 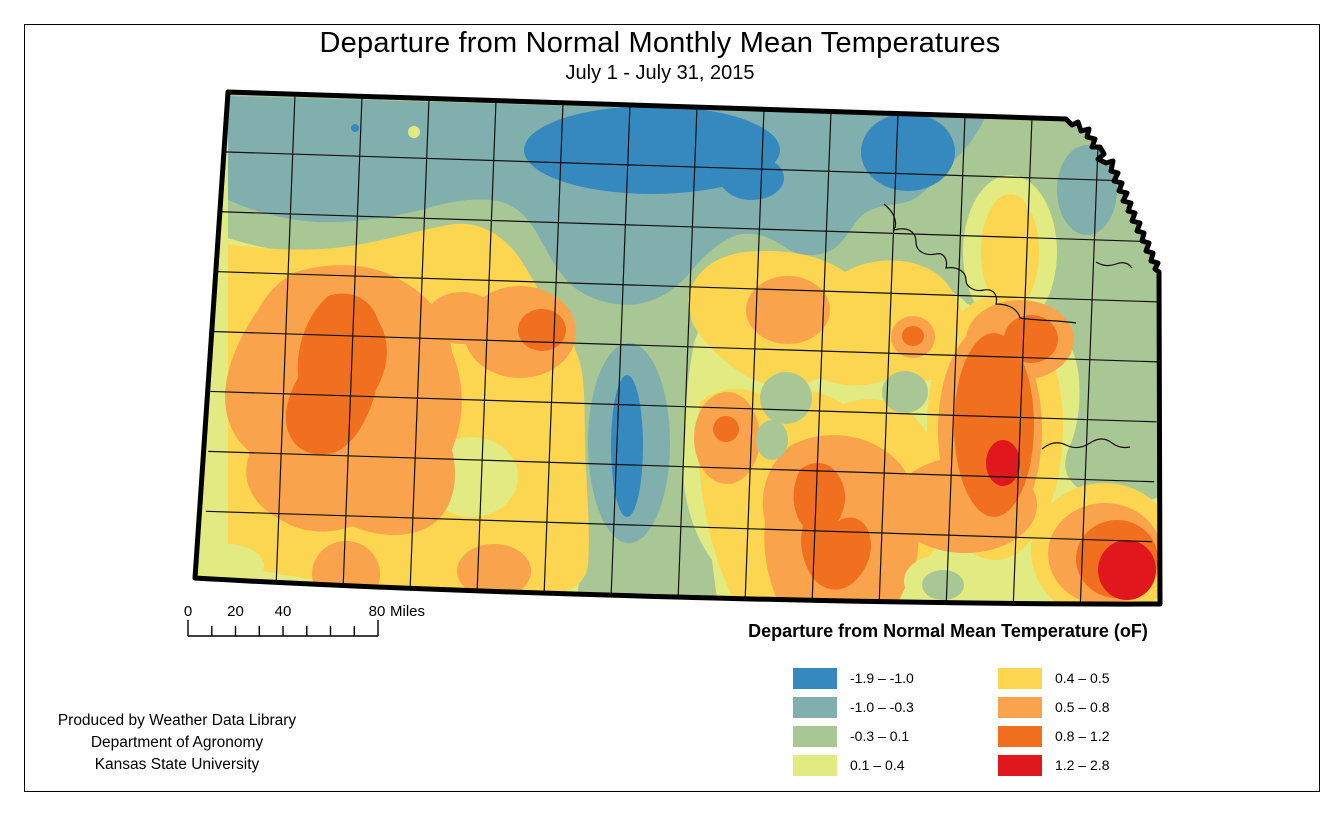 I want to click on legend-item: 0.4 – 0.5, so click(x=1054, y=678).